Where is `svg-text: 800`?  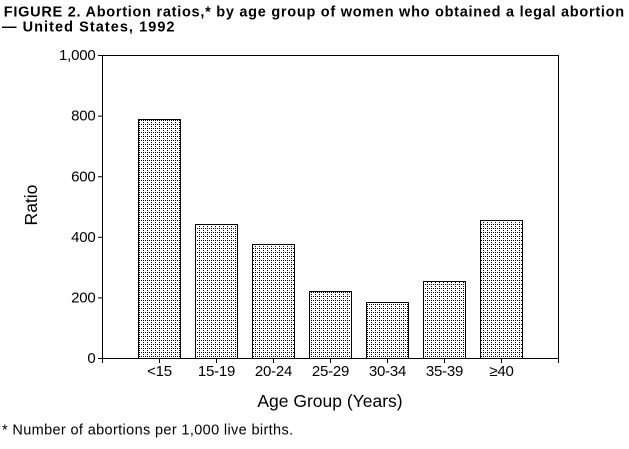
svg-text: 800 is located at coordinates (83, 116).